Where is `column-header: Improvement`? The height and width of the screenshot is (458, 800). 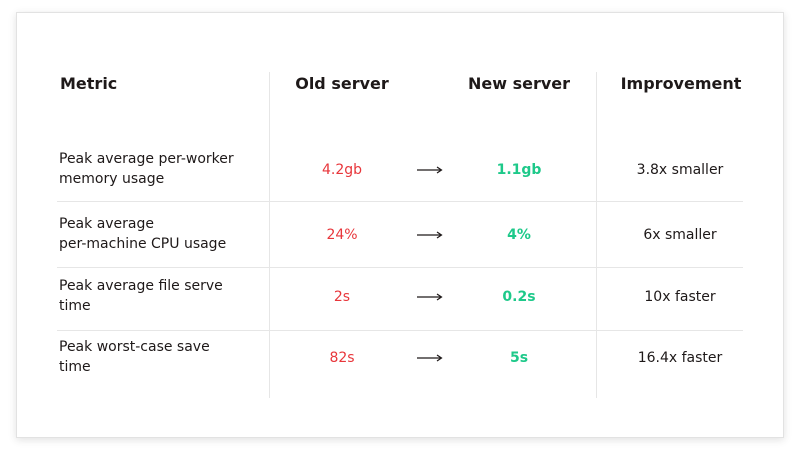
column-header: Improvement is located at coordinates (681, 83).